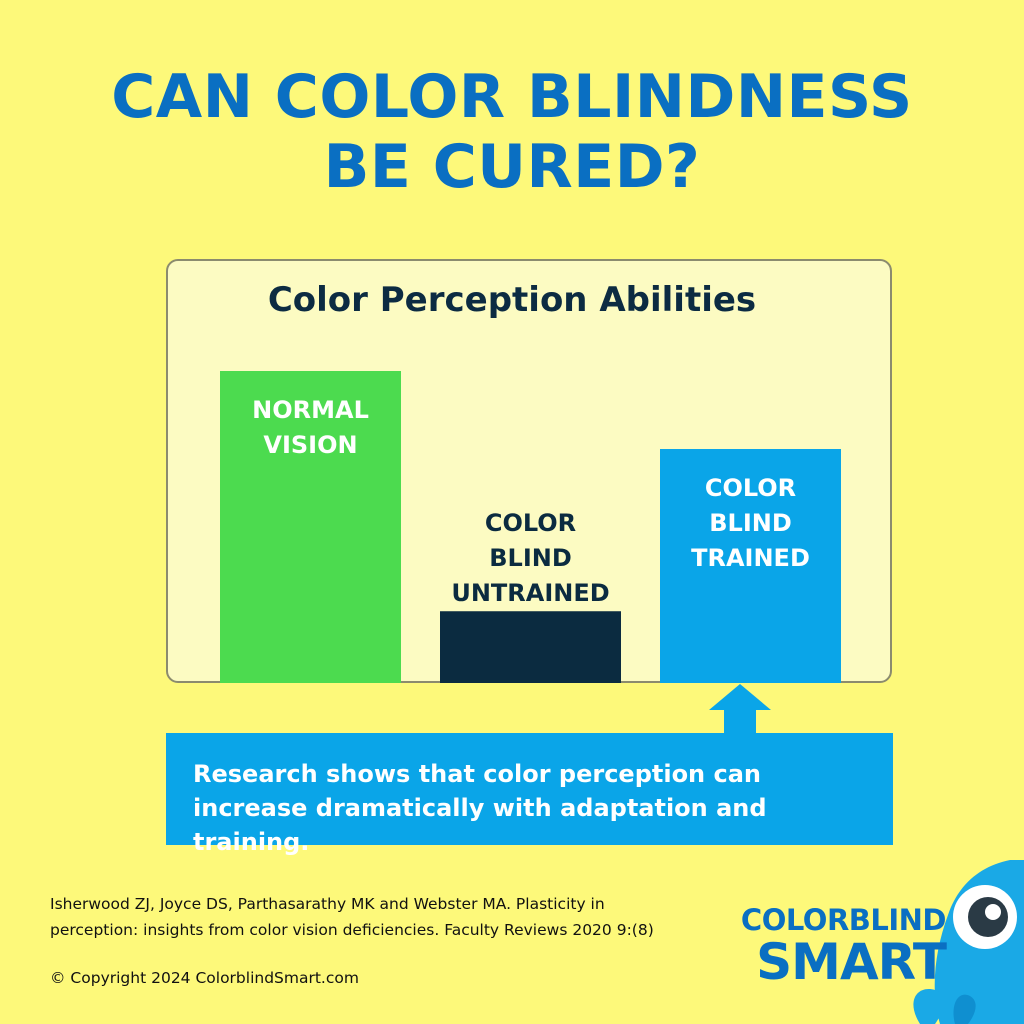  I want to click on brand-line-1: COLORBLIND, so click(843, 920).